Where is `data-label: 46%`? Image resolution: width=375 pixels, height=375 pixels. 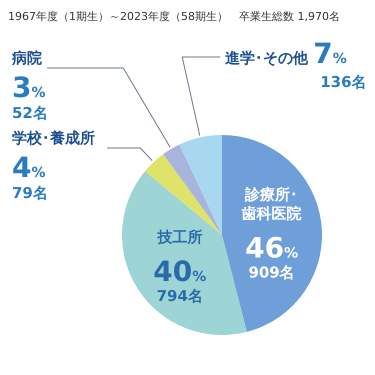 data-label: 46% is located at coordinates (271, 248).